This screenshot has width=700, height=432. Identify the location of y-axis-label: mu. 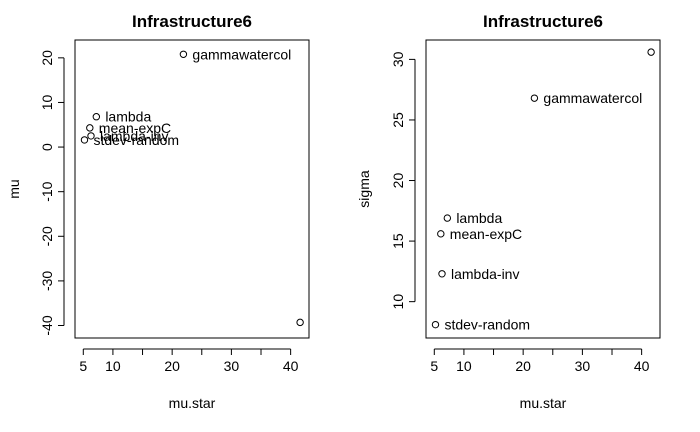
(14, 188).